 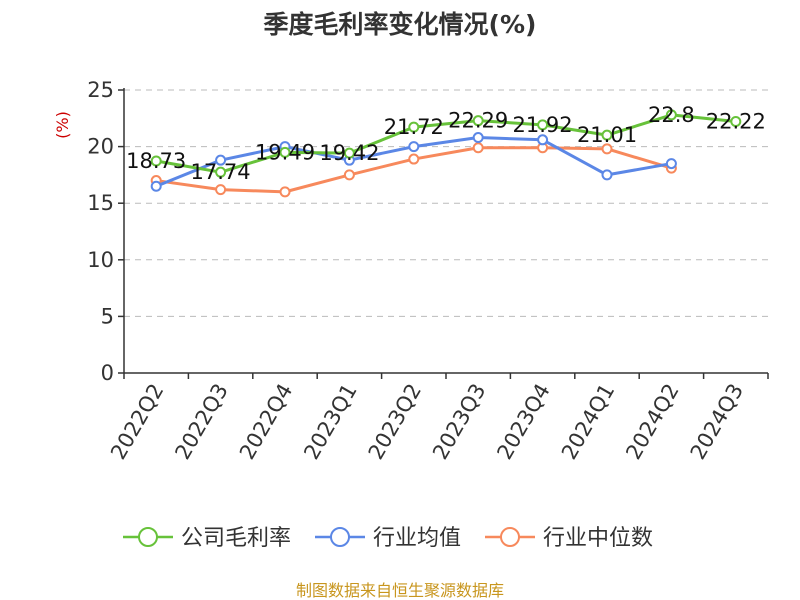 What do you see at coordinates (62, 125) in the screenshot?
I see `y-axis-label: (%)` at bounding box center [62, 125].